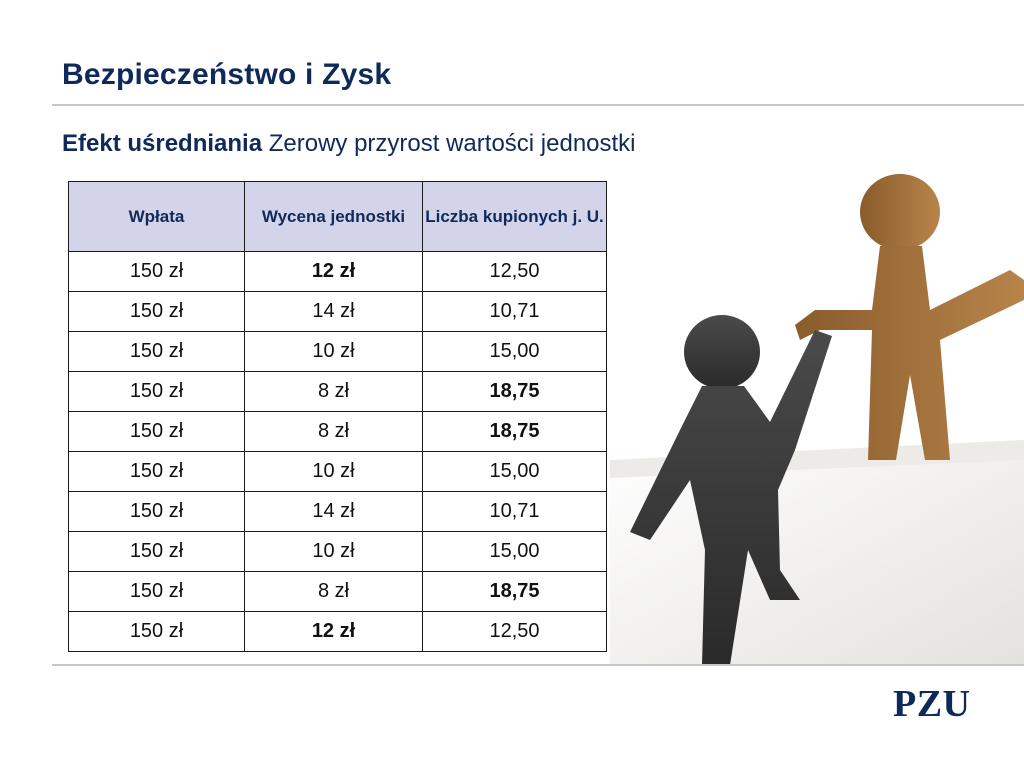 Image resolution: width=1024 pixels, height=768 pixels. Describe the element at coordinates (156, 216) in the screenshot. I see `header-wplata: Wpłata` at that location.